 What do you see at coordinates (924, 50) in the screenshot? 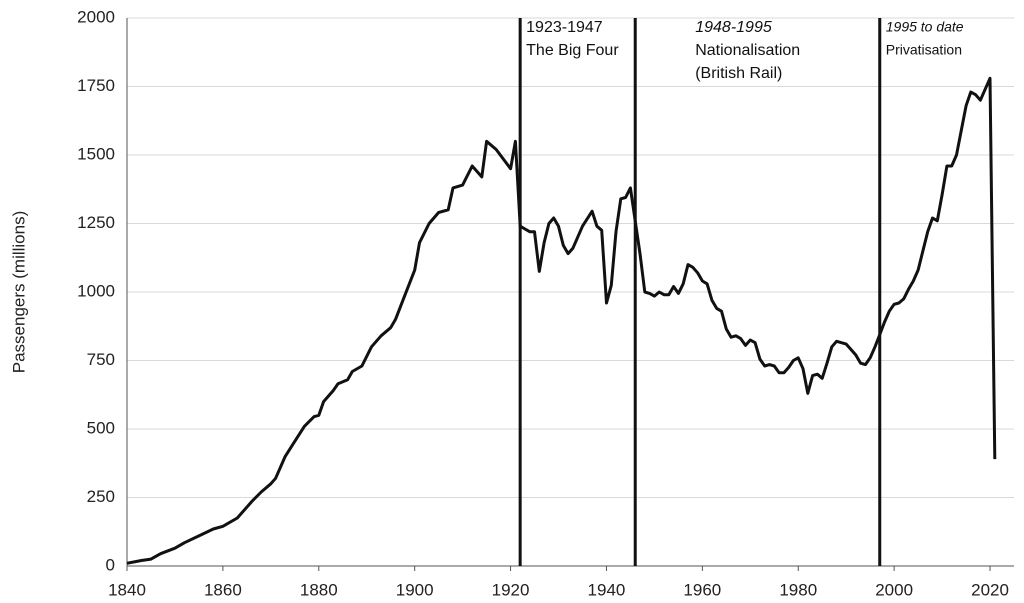
I see `annotation: Privatisation` at bounding box center [924, 50].